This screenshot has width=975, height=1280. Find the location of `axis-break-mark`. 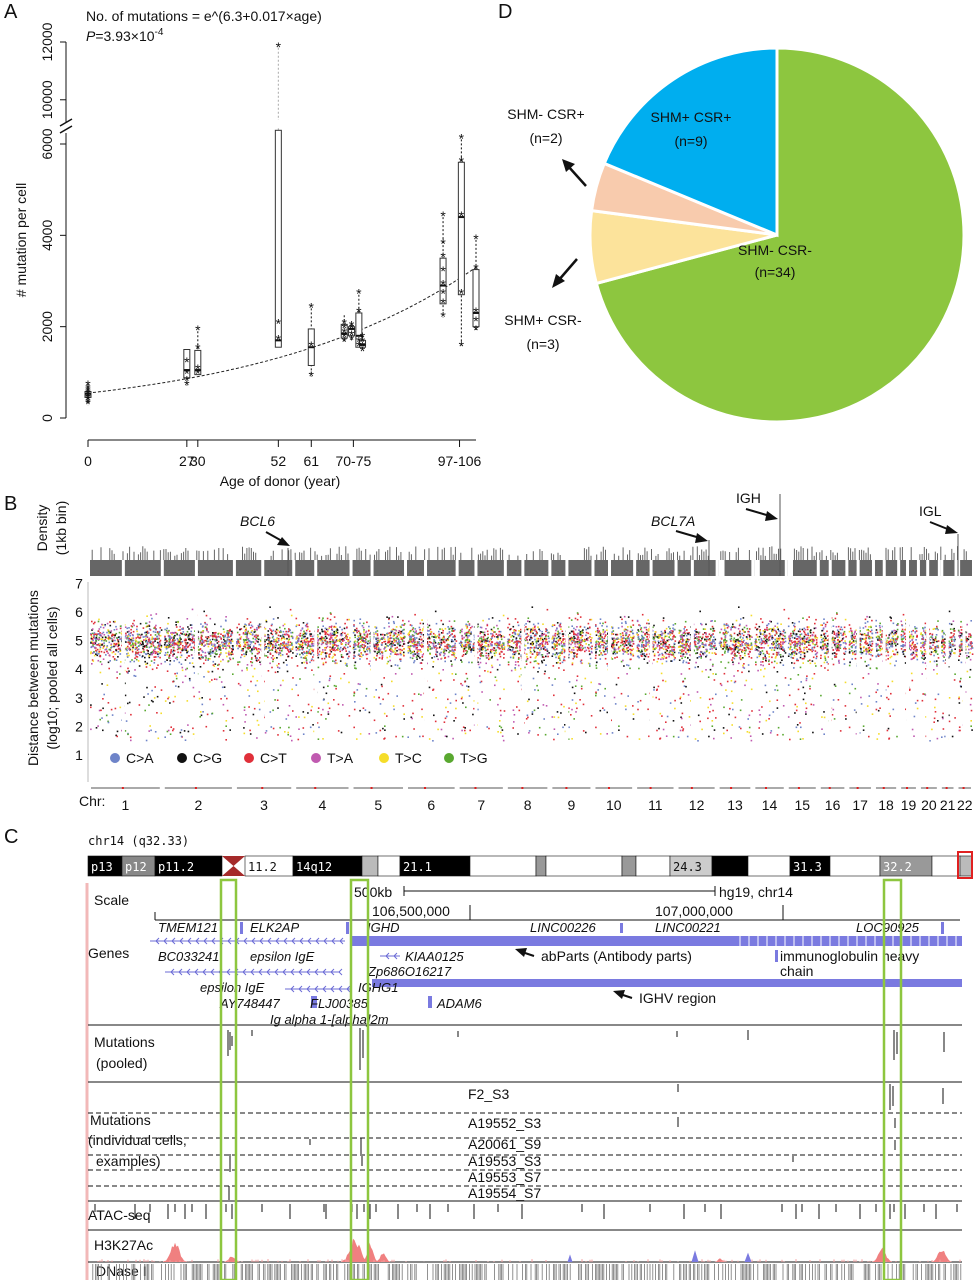

axis-break-mark is located at coordinates (66, 129).